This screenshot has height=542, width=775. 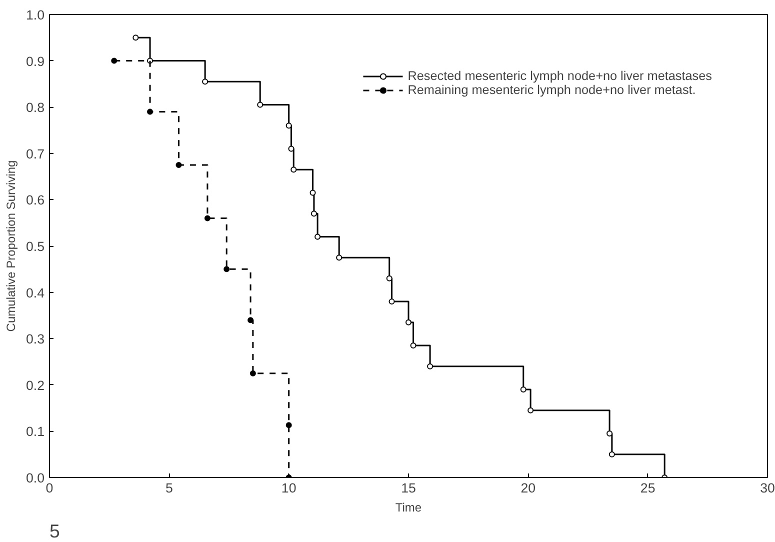 What do you see at coordinates (169, 488) in the screenshot?
I see `x-tick-label: 5` at bounding box center [169, 488].